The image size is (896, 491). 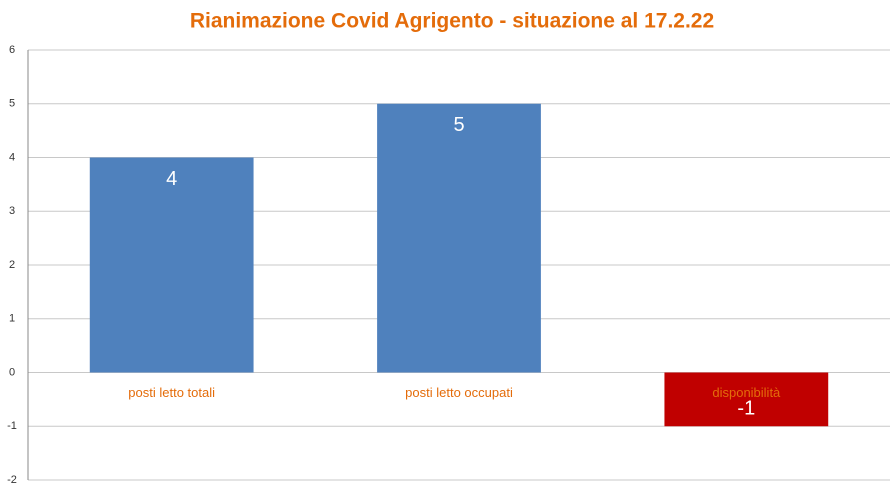 What do you see at coordinates (12, 157) in the screenshot?
I see `y-tick-label: 4` at bounding box center [12, 157].